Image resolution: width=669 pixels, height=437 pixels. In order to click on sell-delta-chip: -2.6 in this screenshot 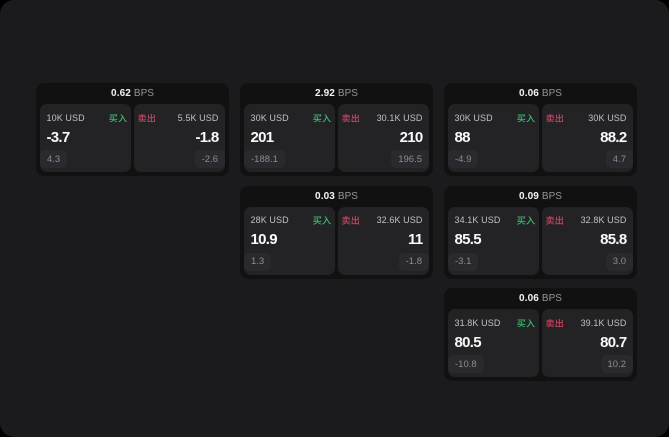, I will do `click(210, 158)`.